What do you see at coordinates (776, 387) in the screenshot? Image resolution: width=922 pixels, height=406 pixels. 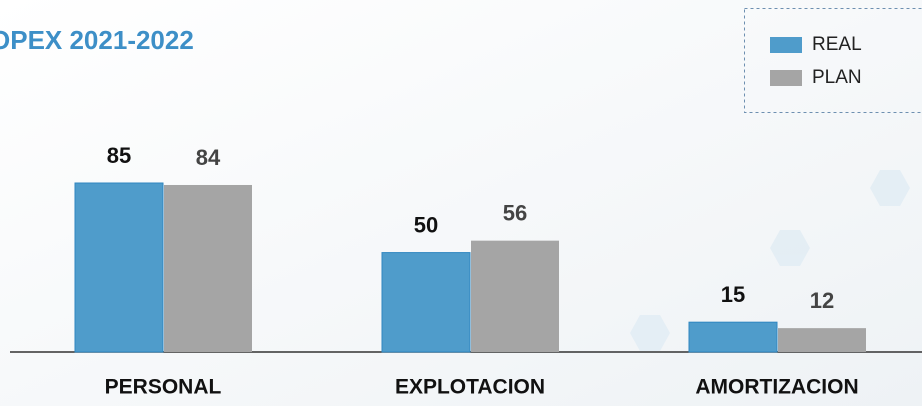 I see `x-tick-label: AMORTIZACION` at bounding box center [776, 387].